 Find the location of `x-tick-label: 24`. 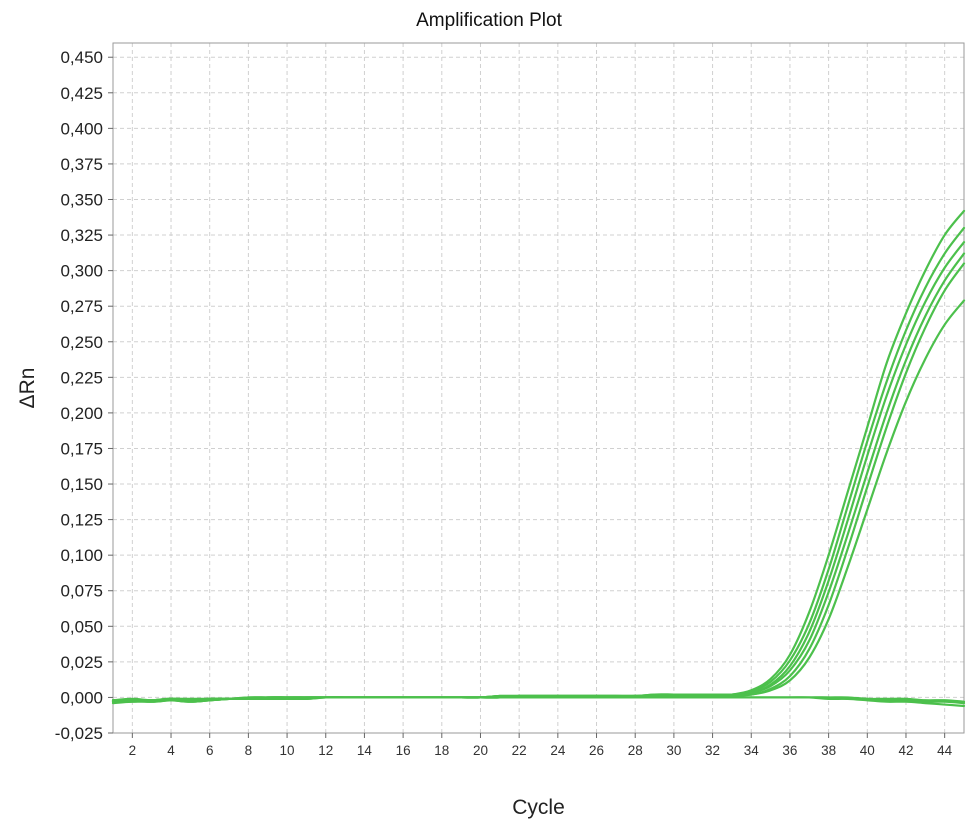

x-tick-label: 24 is located at coordinates (558, 750).